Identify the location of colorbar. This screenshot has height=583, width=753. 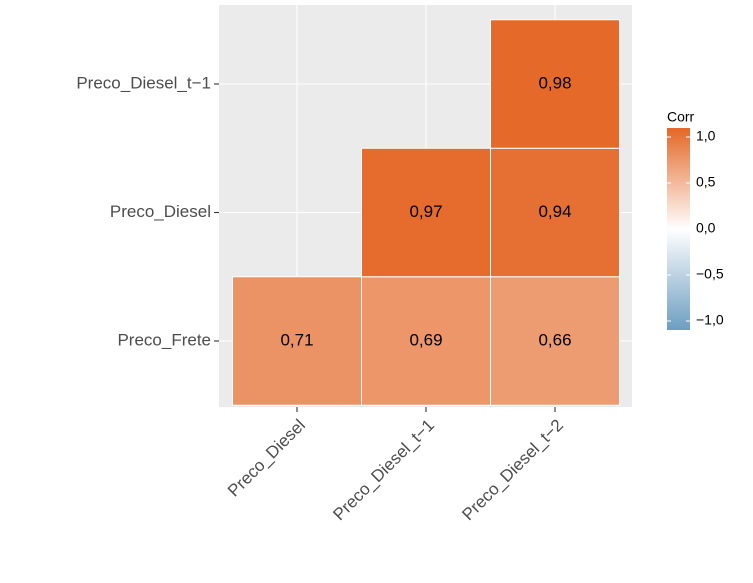
(678, 229).